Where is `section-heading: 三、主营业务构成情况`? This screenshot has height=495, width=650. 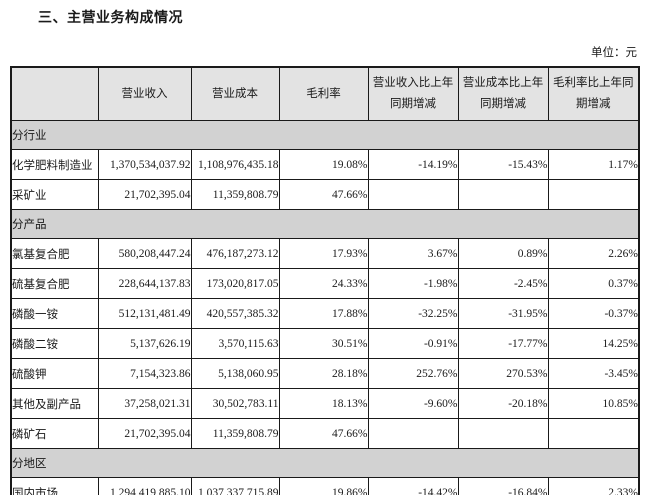 section-heading: 三、主营业务构成情况 is located at coordinates (110, 18).